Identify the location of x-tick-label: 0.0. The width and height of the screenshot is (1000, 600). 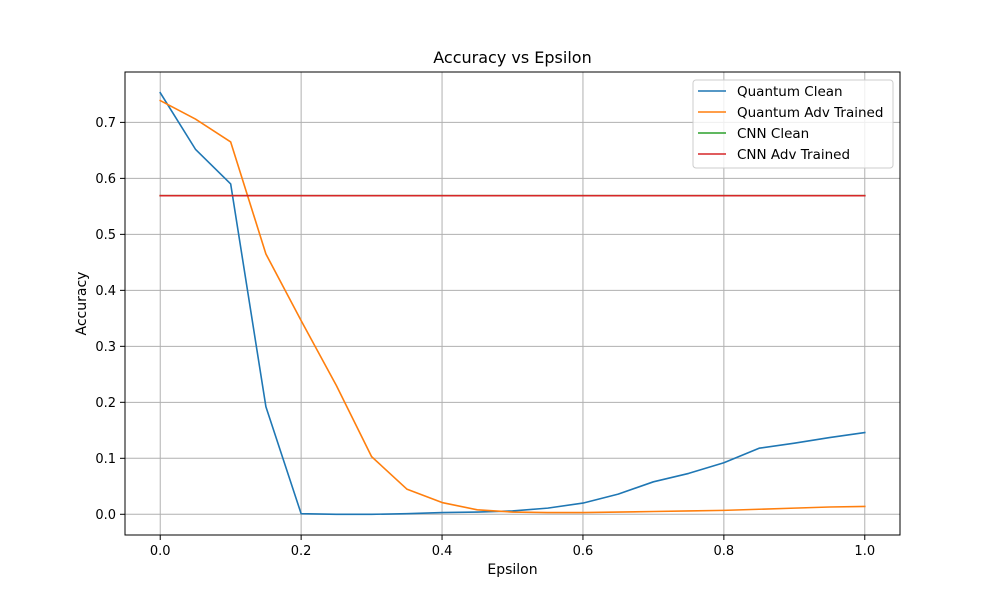
(160, 551).